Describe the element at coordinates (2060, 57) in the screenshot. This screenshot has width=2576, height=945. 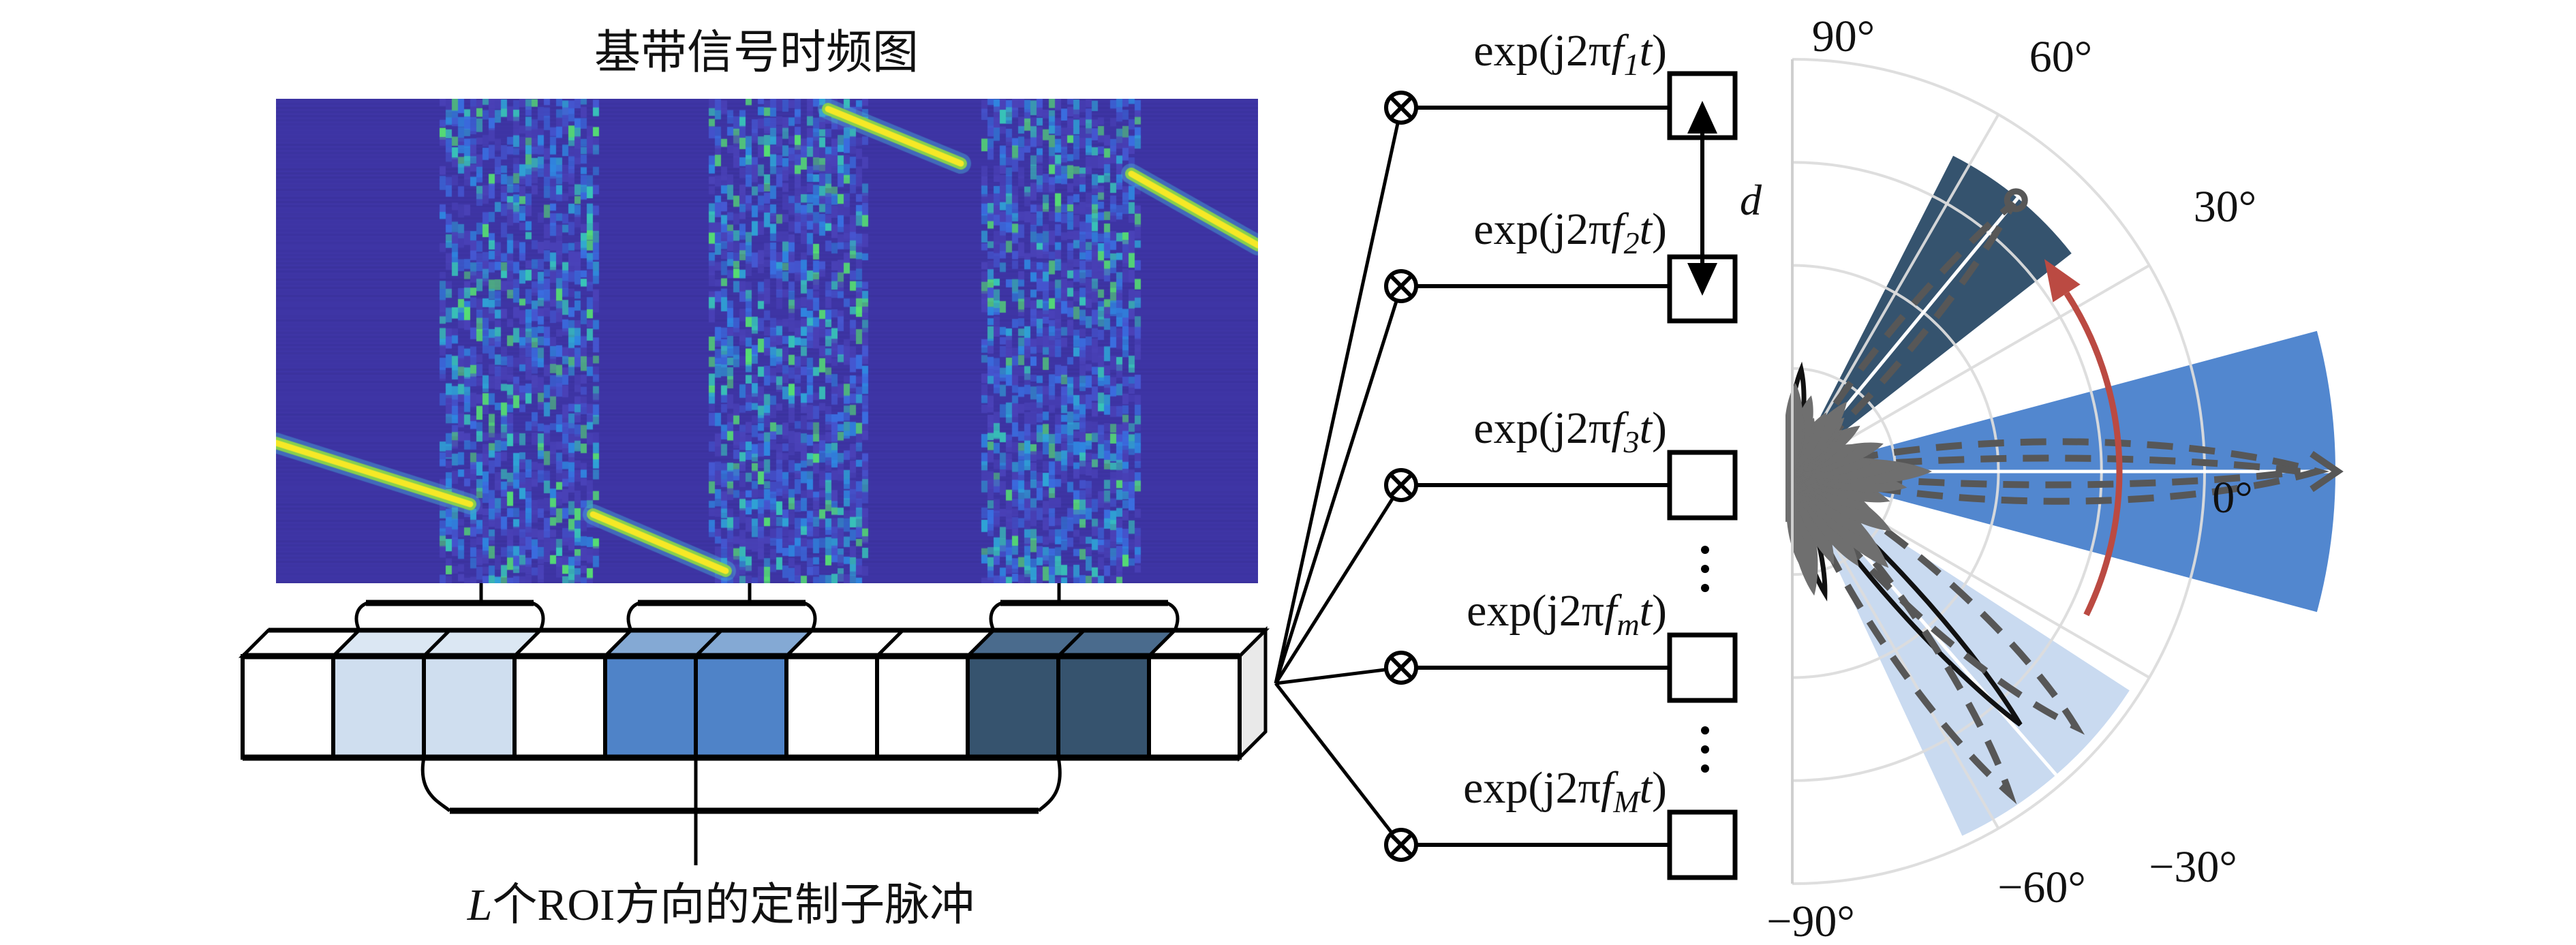
I see `polar-angle-label: 60°` at that location.